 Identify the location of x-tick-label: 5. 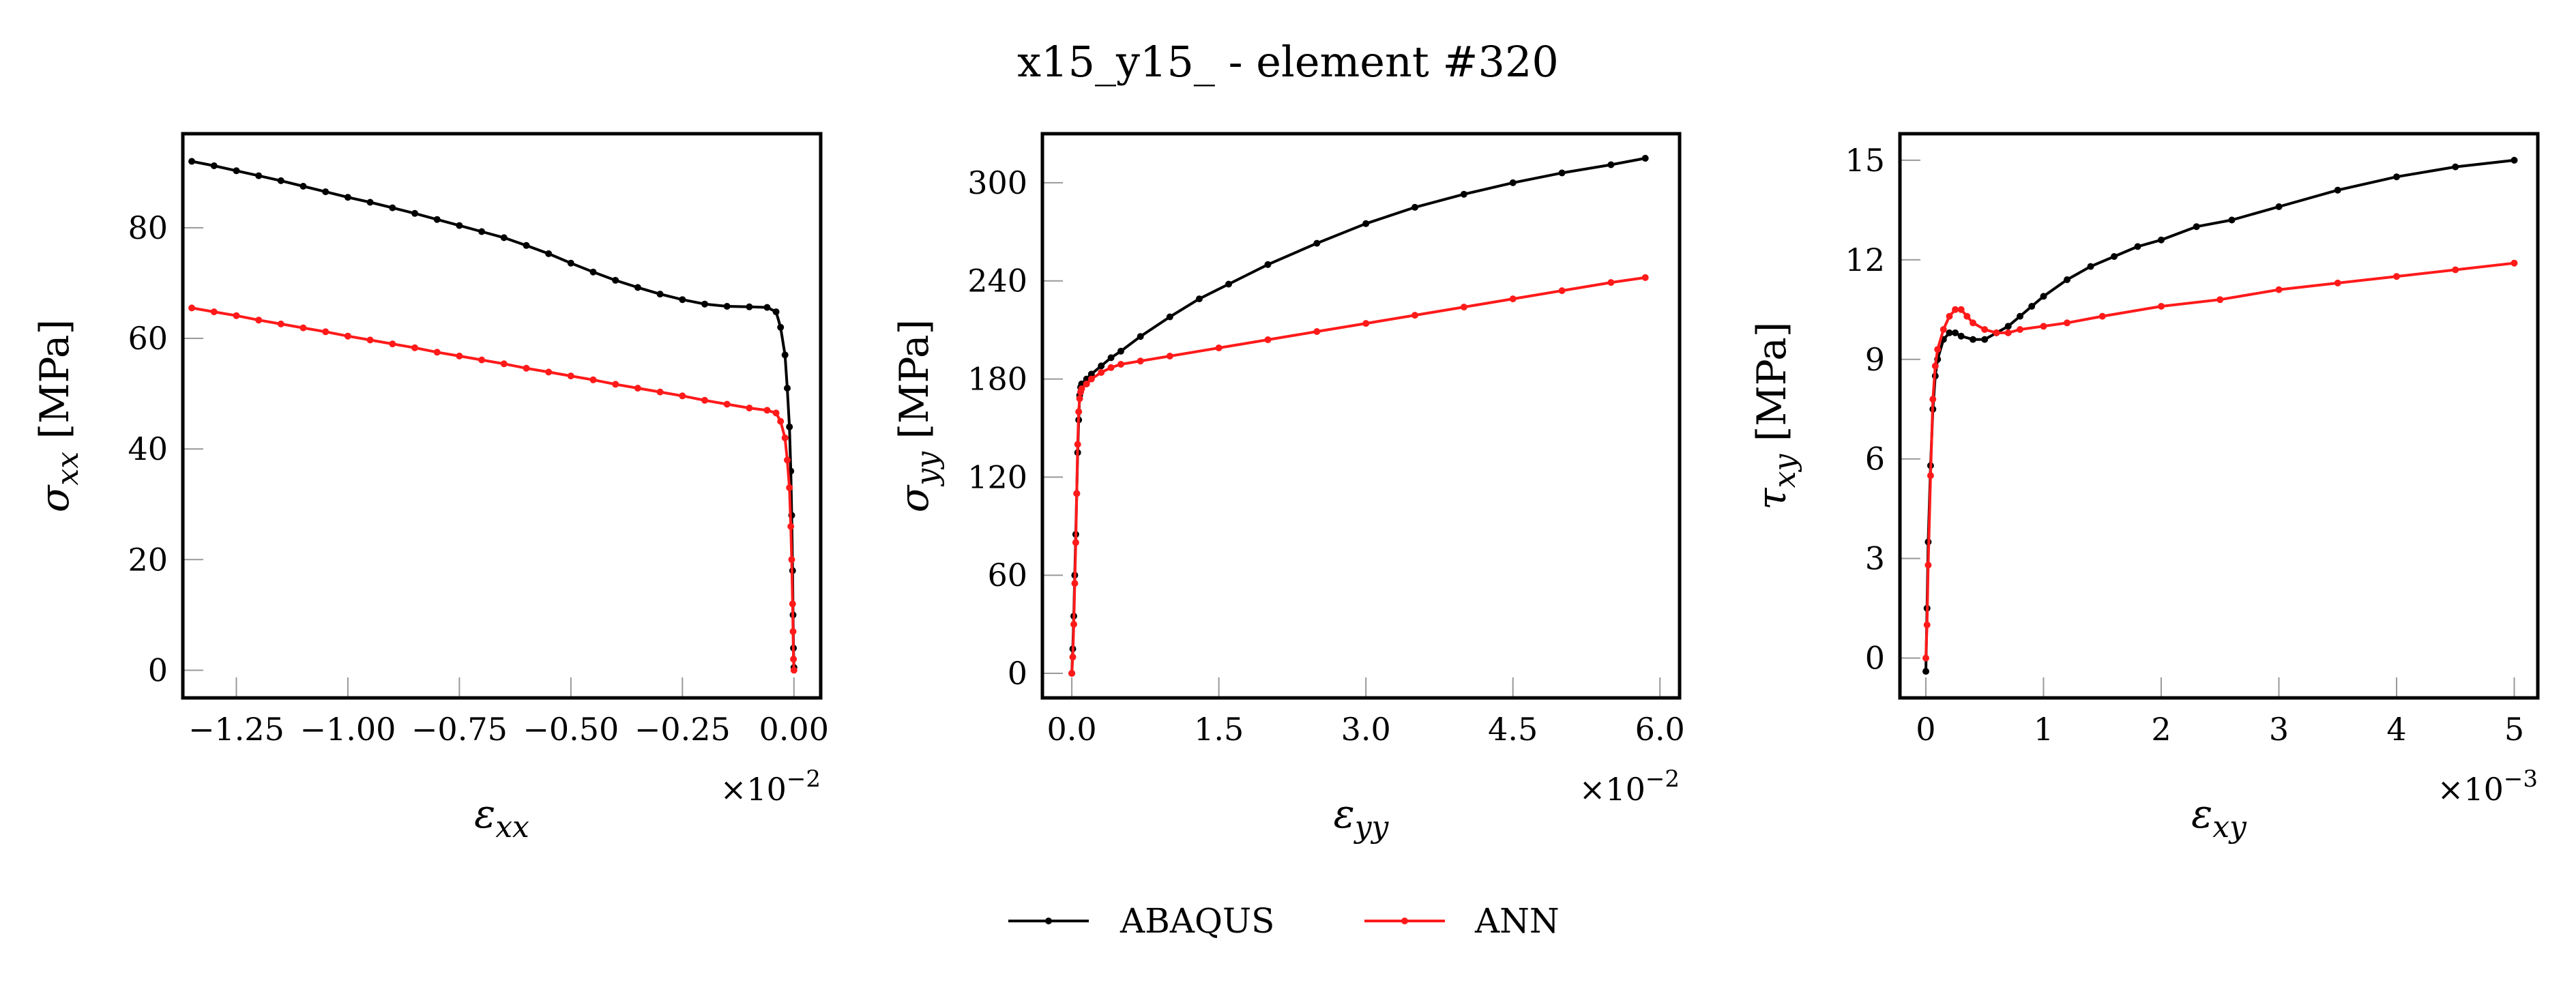
(2514, 730).